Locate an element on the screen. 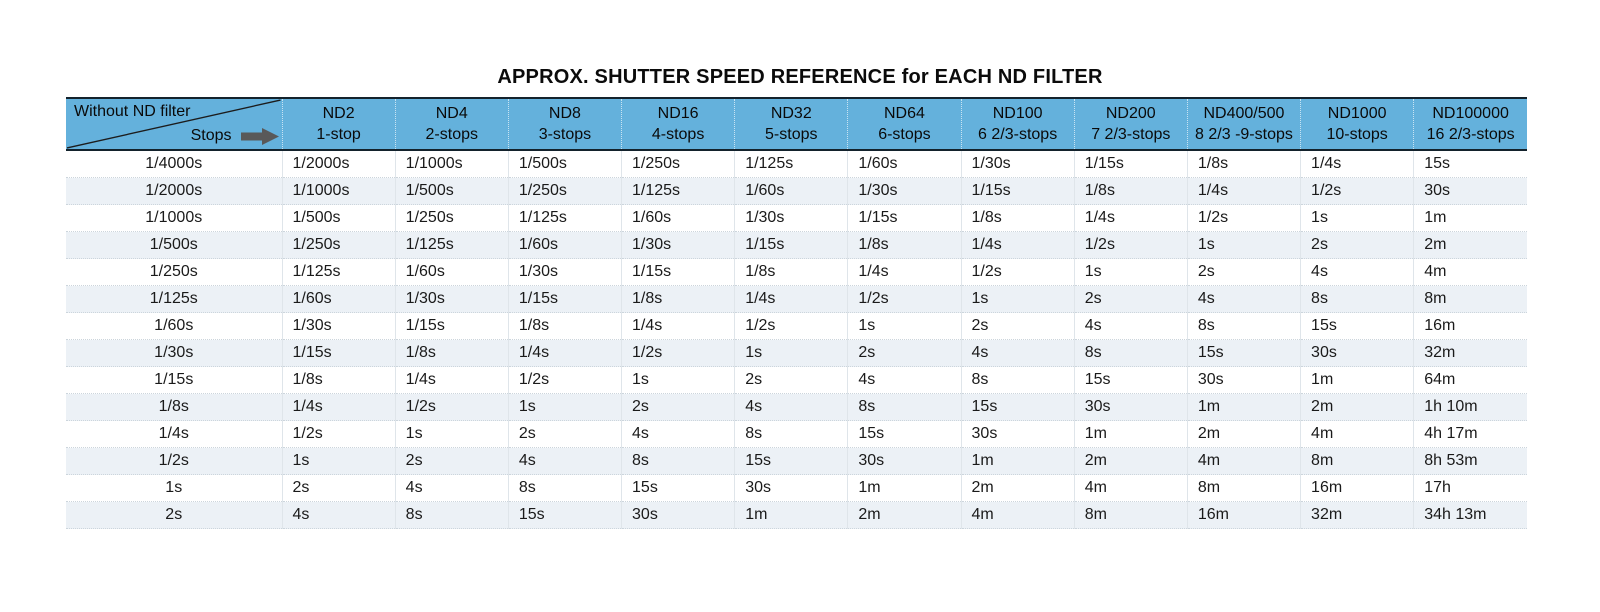 The image size is (1600, 612). filter-name: ND2 is located at coordinates (338, 113).